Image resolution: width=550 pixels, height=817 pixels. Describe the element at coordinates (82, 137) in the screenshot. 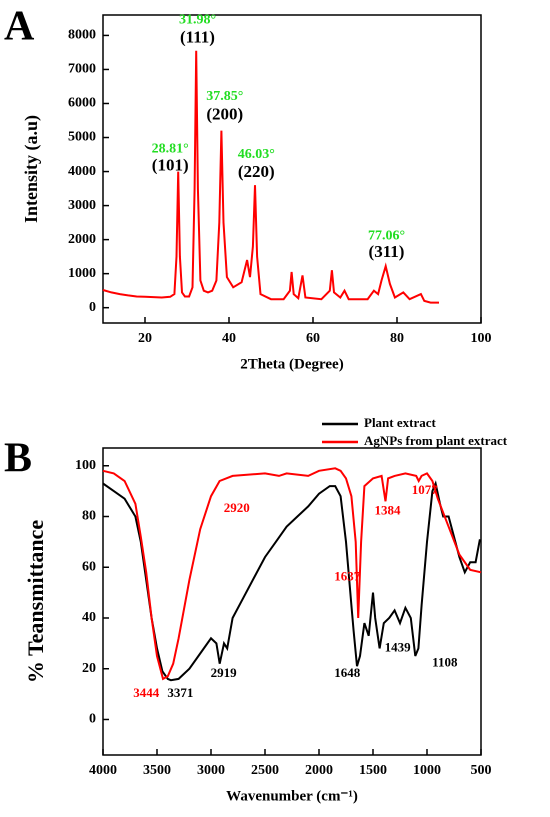

I see `y-tick-label: 5000` at that location.